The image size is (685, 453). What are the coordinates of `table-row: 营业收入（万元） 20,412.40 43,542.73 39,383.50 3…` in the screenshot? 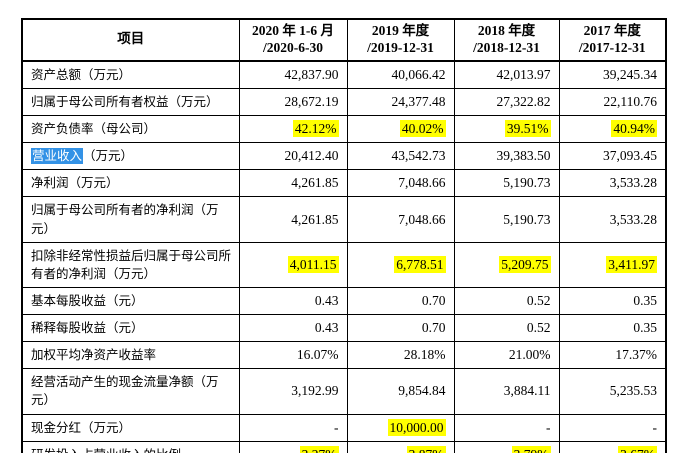 It's located at (344, 156).